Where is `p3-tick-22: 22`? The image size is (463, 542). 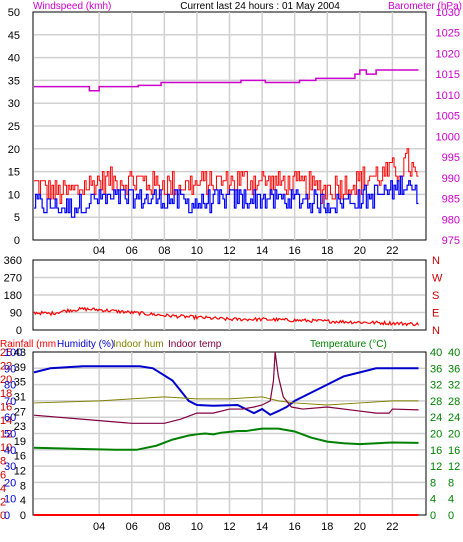
p3-tick-22: 22 is located at coordinates (392, 527).